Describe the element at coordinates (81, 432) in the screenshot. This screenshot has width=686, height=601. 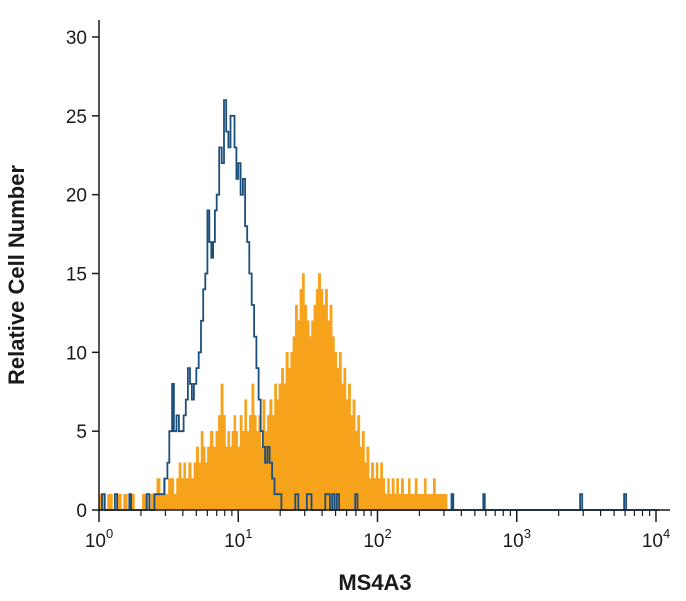
I see `y-tick-label: 5` at that location.